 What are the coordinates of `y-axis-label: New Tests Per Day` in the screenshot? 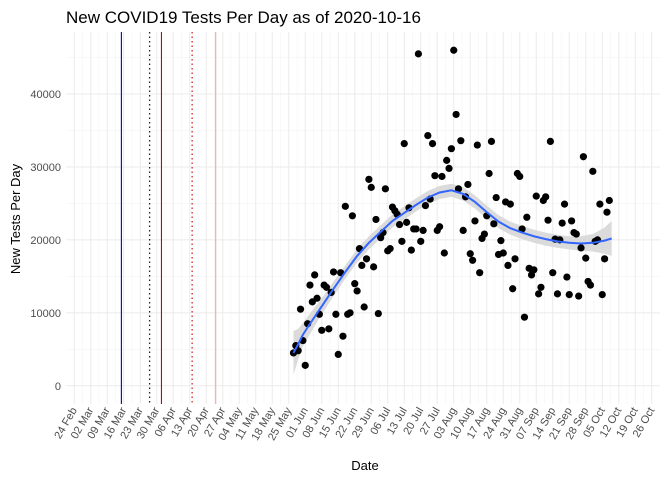 It's located at (15, 218).